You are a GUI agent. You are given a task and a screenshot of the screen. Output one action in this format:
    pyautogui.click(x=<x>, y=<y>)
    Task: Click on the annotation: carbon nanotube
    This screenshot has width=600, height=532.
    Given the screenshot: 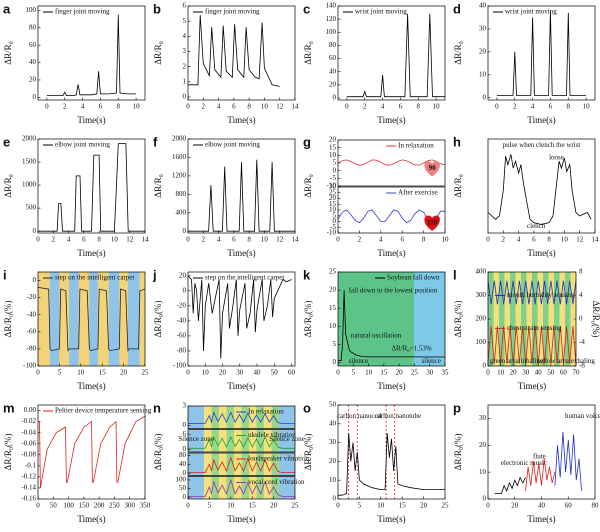 What is the action you would take?
    pyautogui.click(x=398, y=416)
    